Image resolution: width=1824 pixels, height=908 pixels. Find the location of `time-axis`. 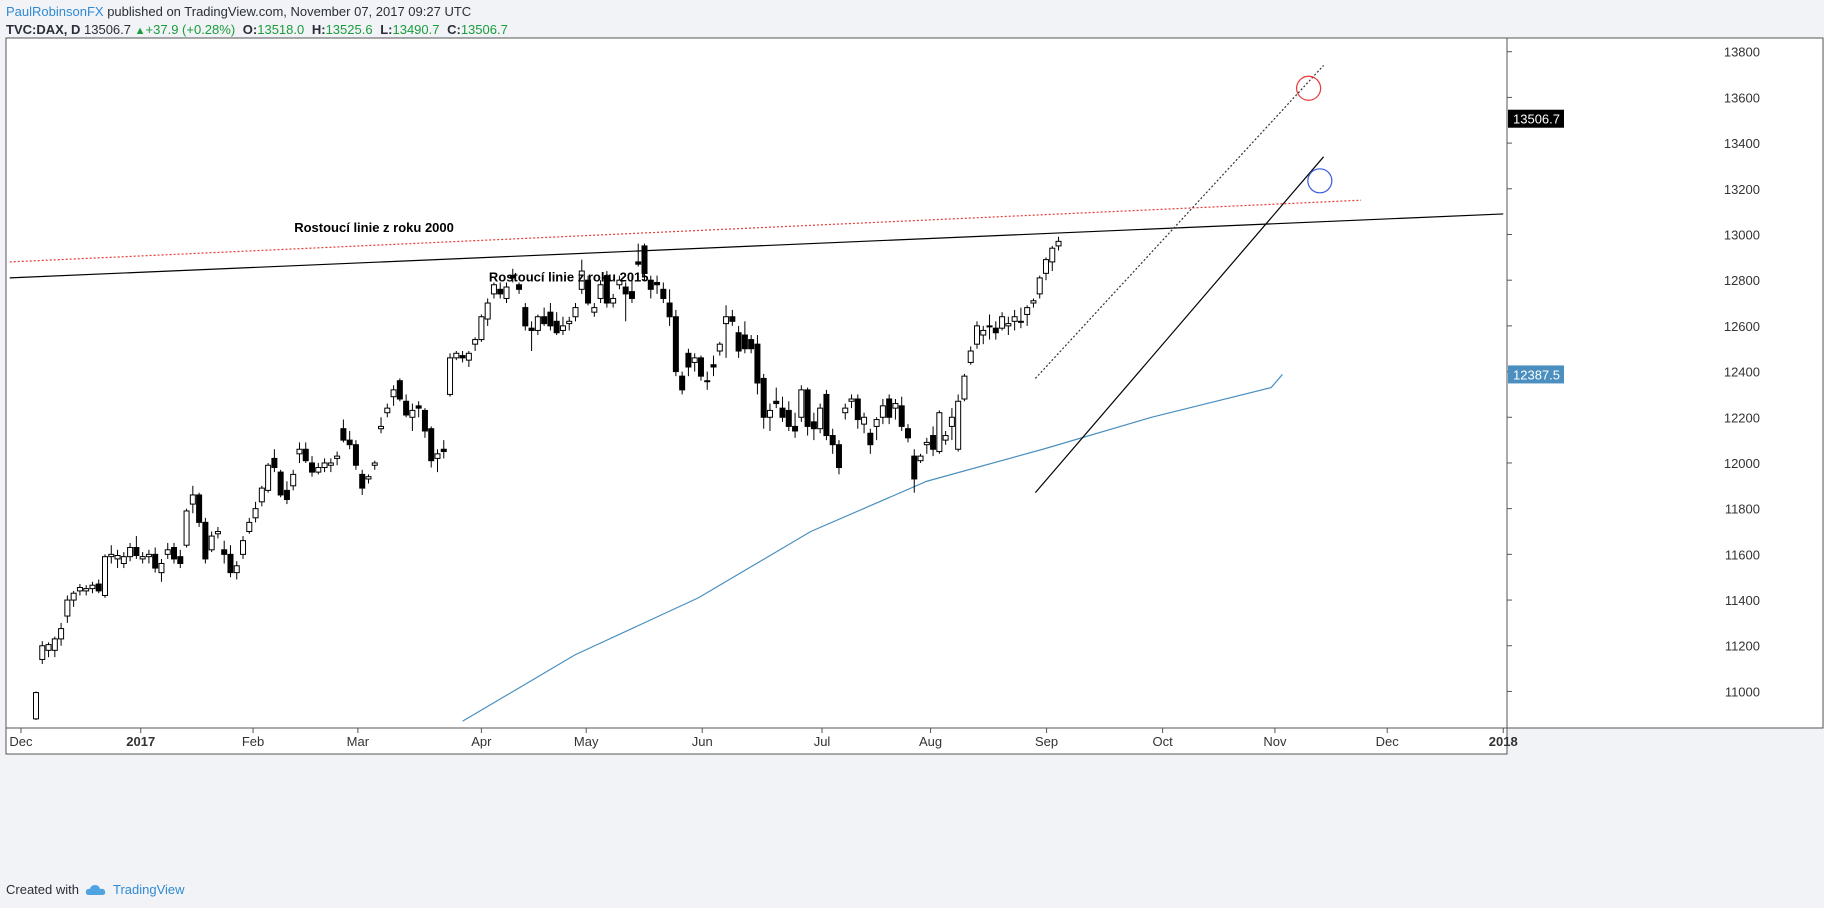

time-axis is located at coordinates (756, 741).